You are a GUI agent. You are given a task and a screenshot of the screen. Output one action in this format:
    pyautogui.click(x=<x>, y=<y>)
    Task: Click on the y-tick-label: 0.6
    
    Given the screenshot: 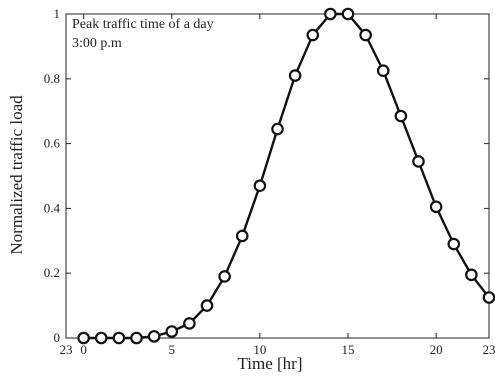 What is the action you would take?
    pyautogui.click(x=52, y=143)
    